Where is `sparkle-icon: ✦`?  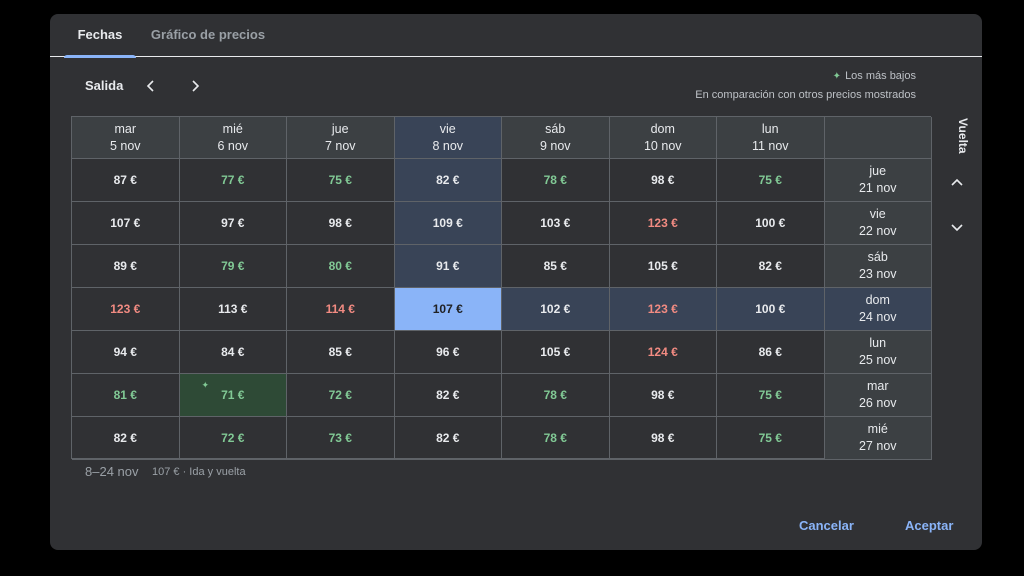
sparkle-icon: ✦ is located at coordinates (205, 385).